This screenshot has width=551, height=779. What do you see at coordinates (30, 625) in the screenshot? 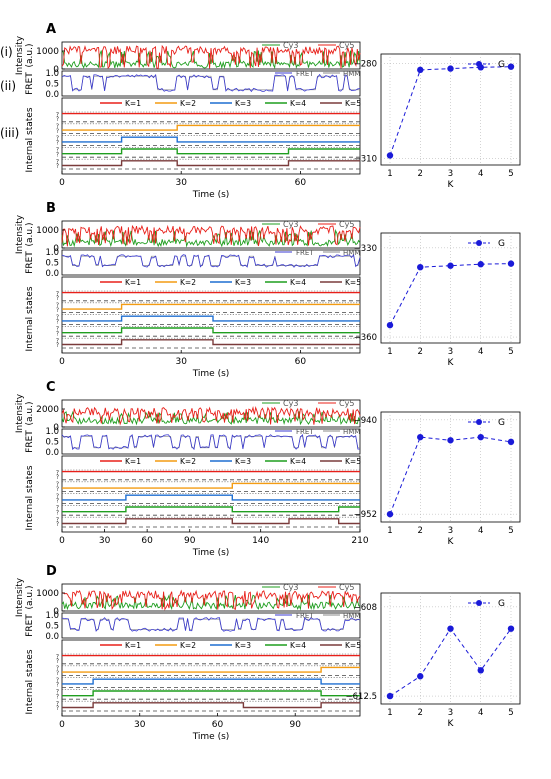
I see `fret-axis-label: FRET` at bounding box center [30, 625].